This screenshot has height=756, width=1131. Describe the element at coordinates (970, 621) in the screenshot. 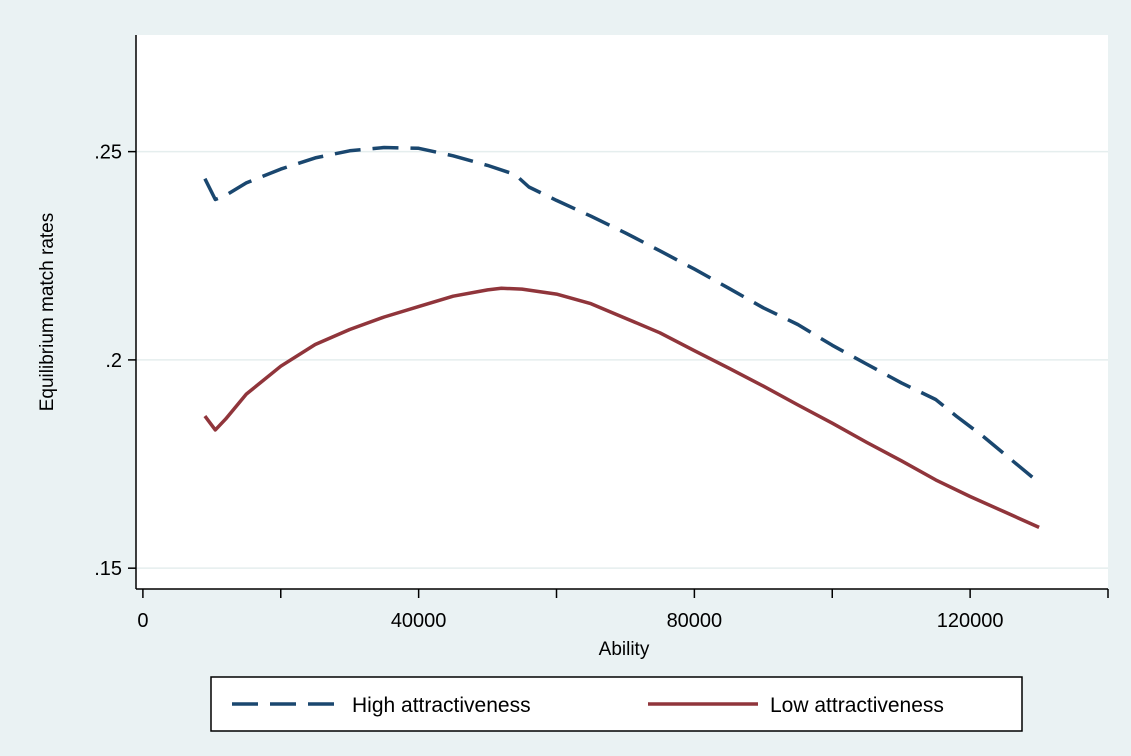

I see `x-tick-label: 120000` at that location.